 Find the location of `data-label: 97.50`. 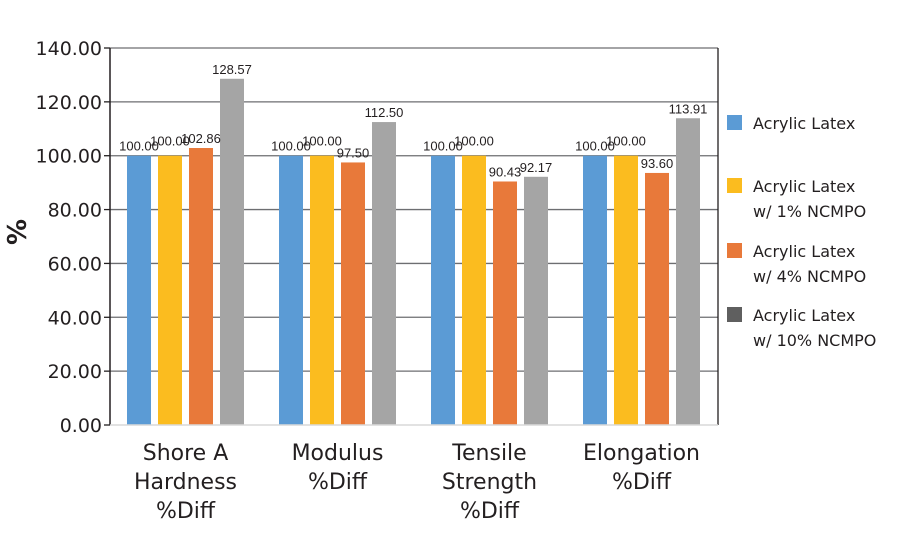

data-label: 97.50 is located at coordinates (353, 152).